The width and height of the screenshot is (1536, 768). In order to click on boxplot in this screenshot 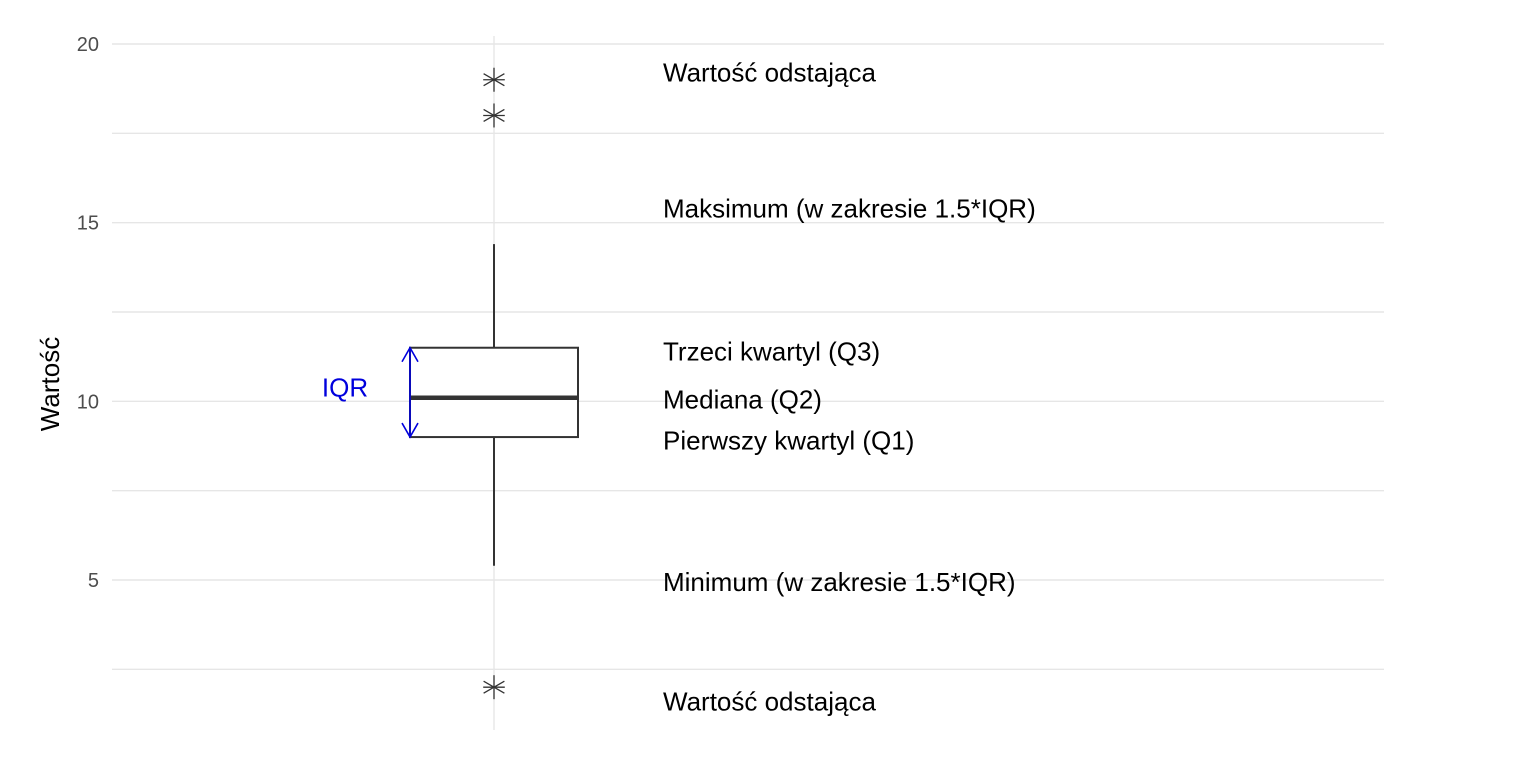, I will do `click(494, 383)`.